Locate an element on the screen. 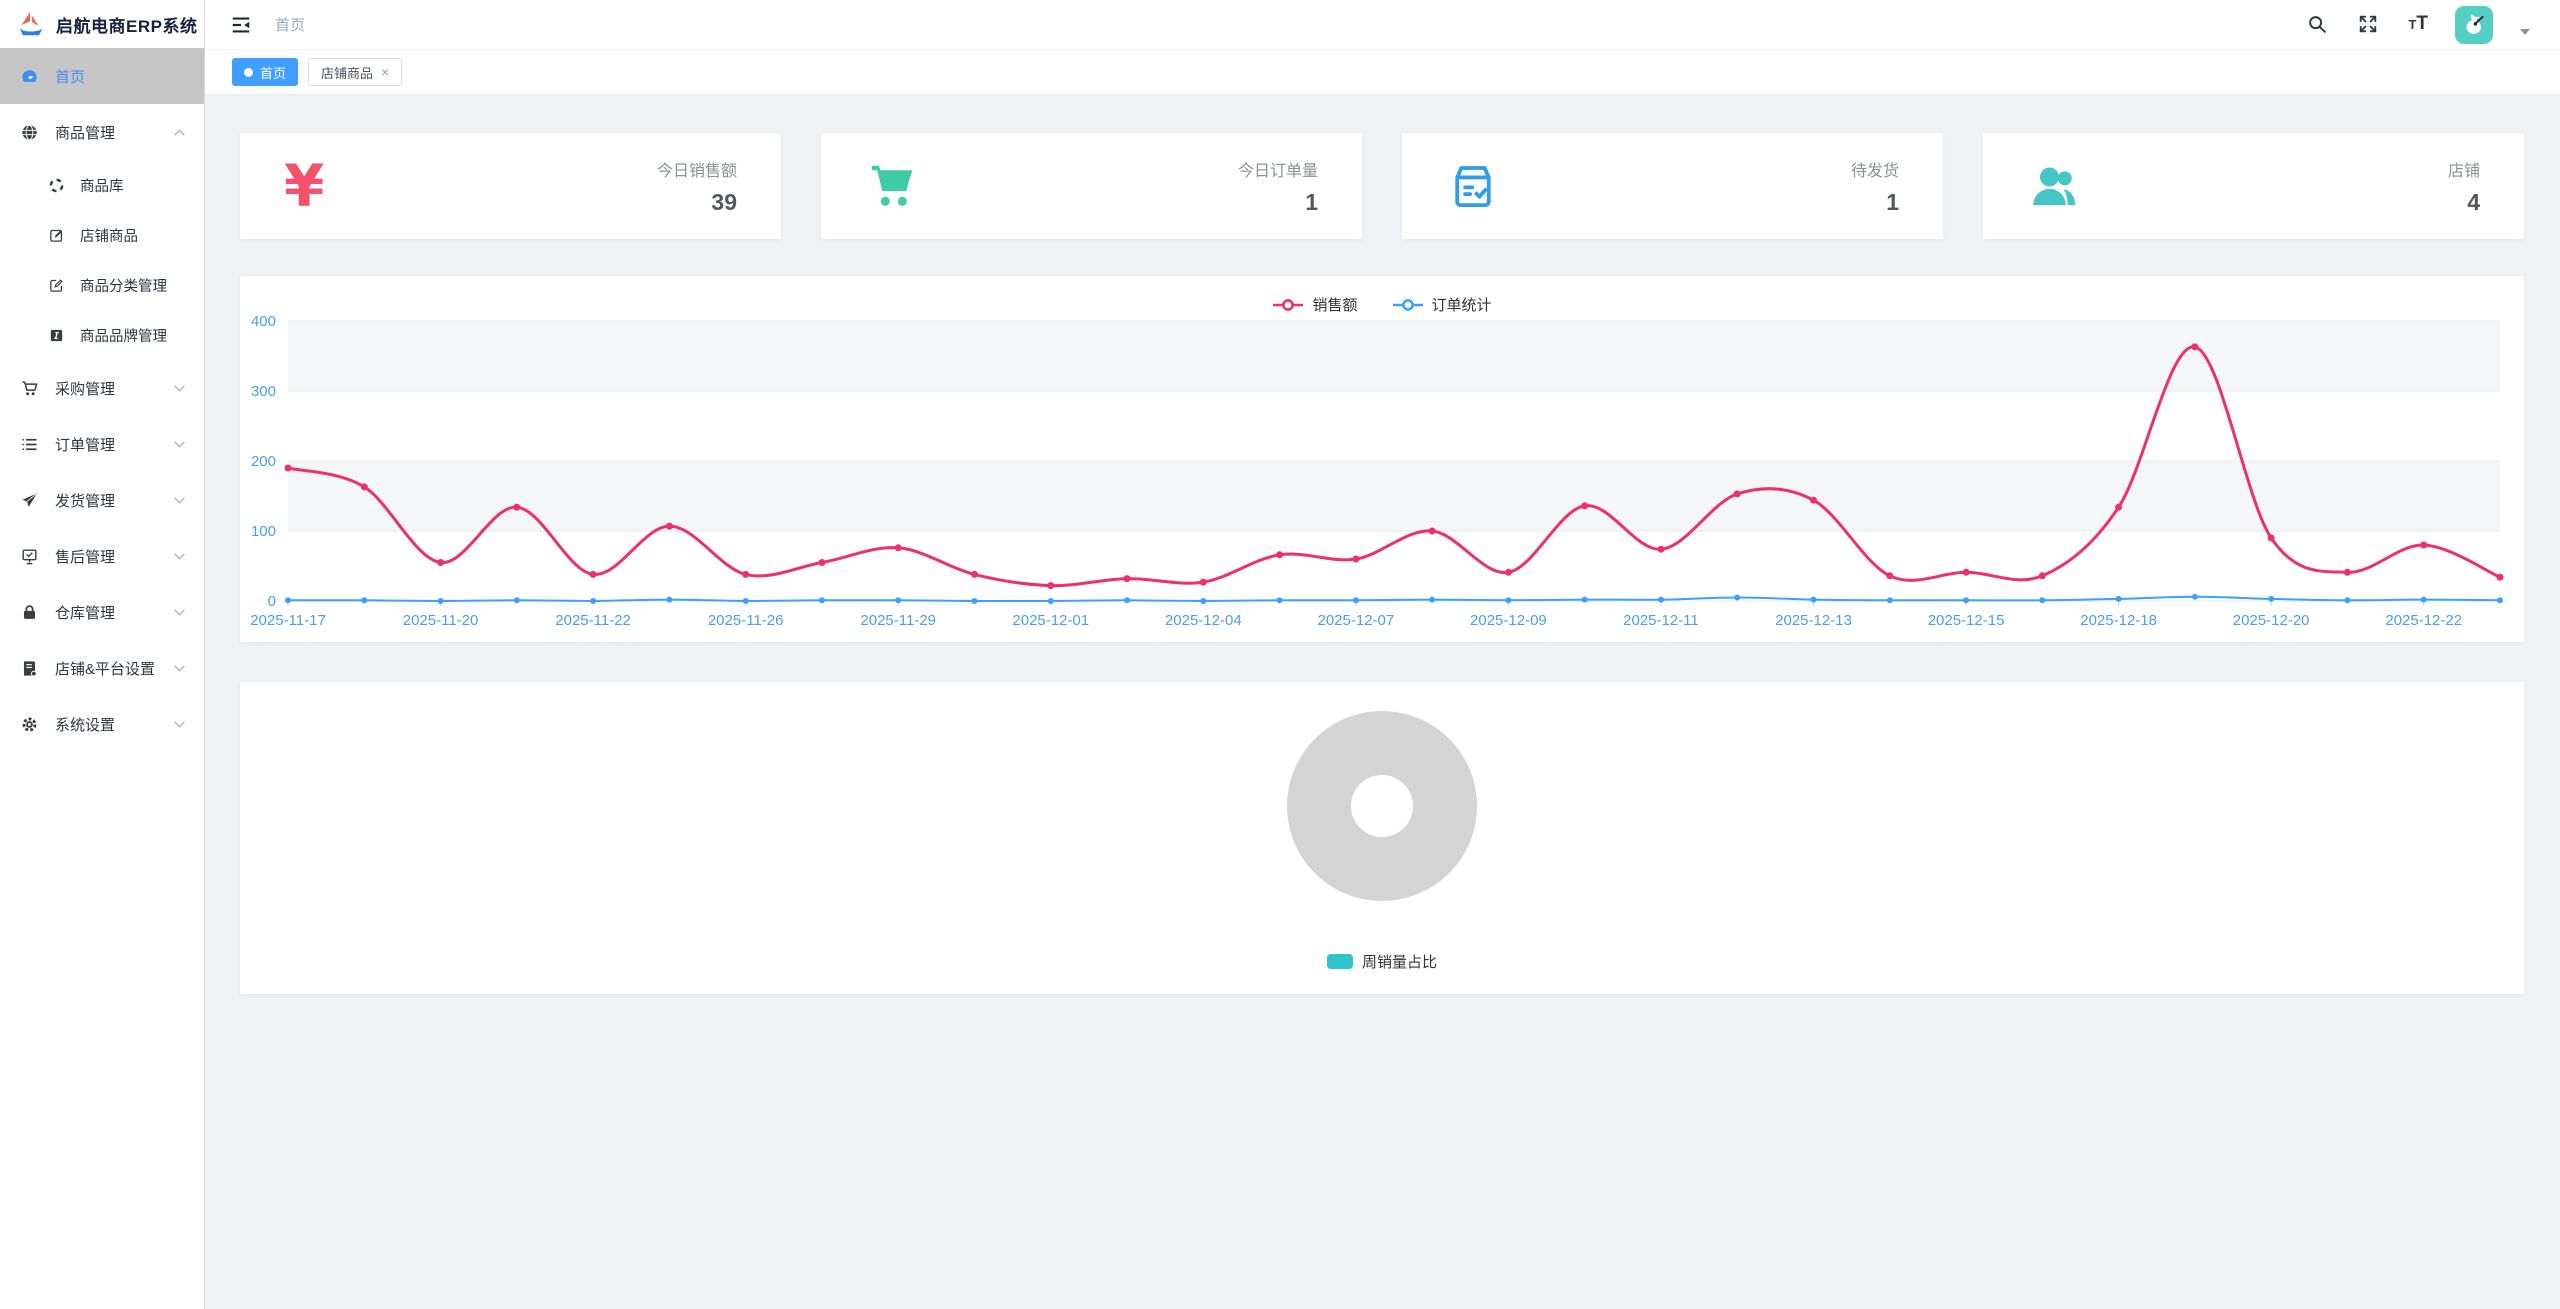  stat-value: 39 is located at coordinates (724, 201).